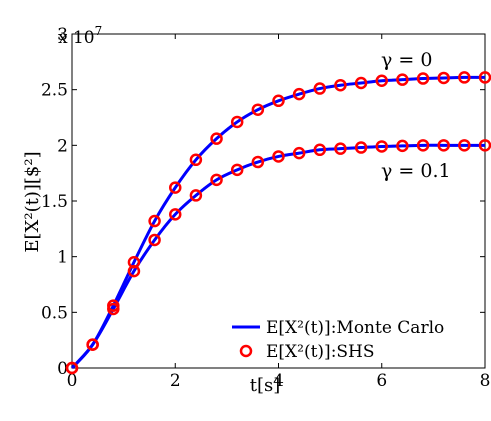 The image size is (491, 421). What do you see at coordinates (175, 381) in the screenshot?
I see `x-tick-label: 2` at bounding box center [175, 381].